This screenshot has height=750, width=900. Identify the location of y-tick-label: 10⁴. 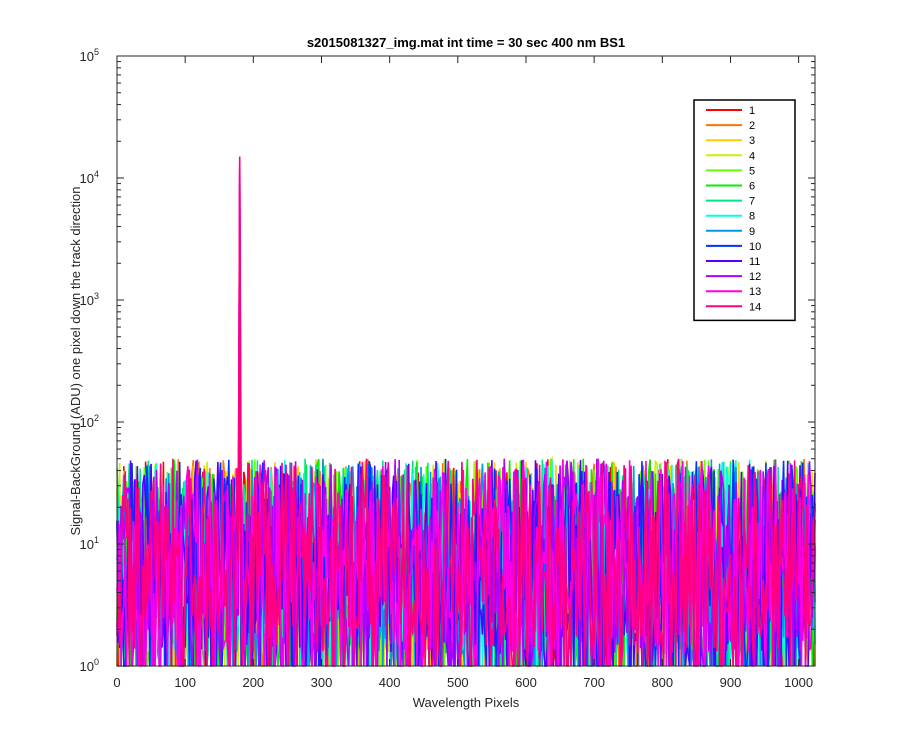
(89, 177).